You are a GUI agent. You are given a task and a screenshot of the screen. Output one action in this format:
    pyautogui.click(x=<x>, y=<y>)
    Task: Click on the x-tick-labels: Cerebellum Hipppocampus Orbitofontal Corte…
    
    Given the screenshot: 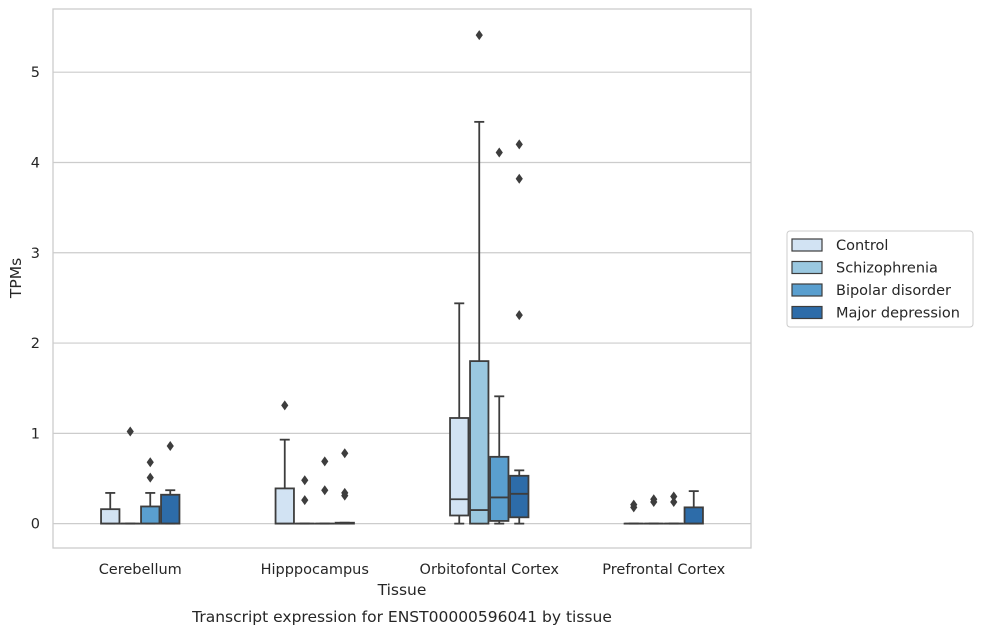 What is the action you would take?
    pyautogui.click(x=412, y=570)
    